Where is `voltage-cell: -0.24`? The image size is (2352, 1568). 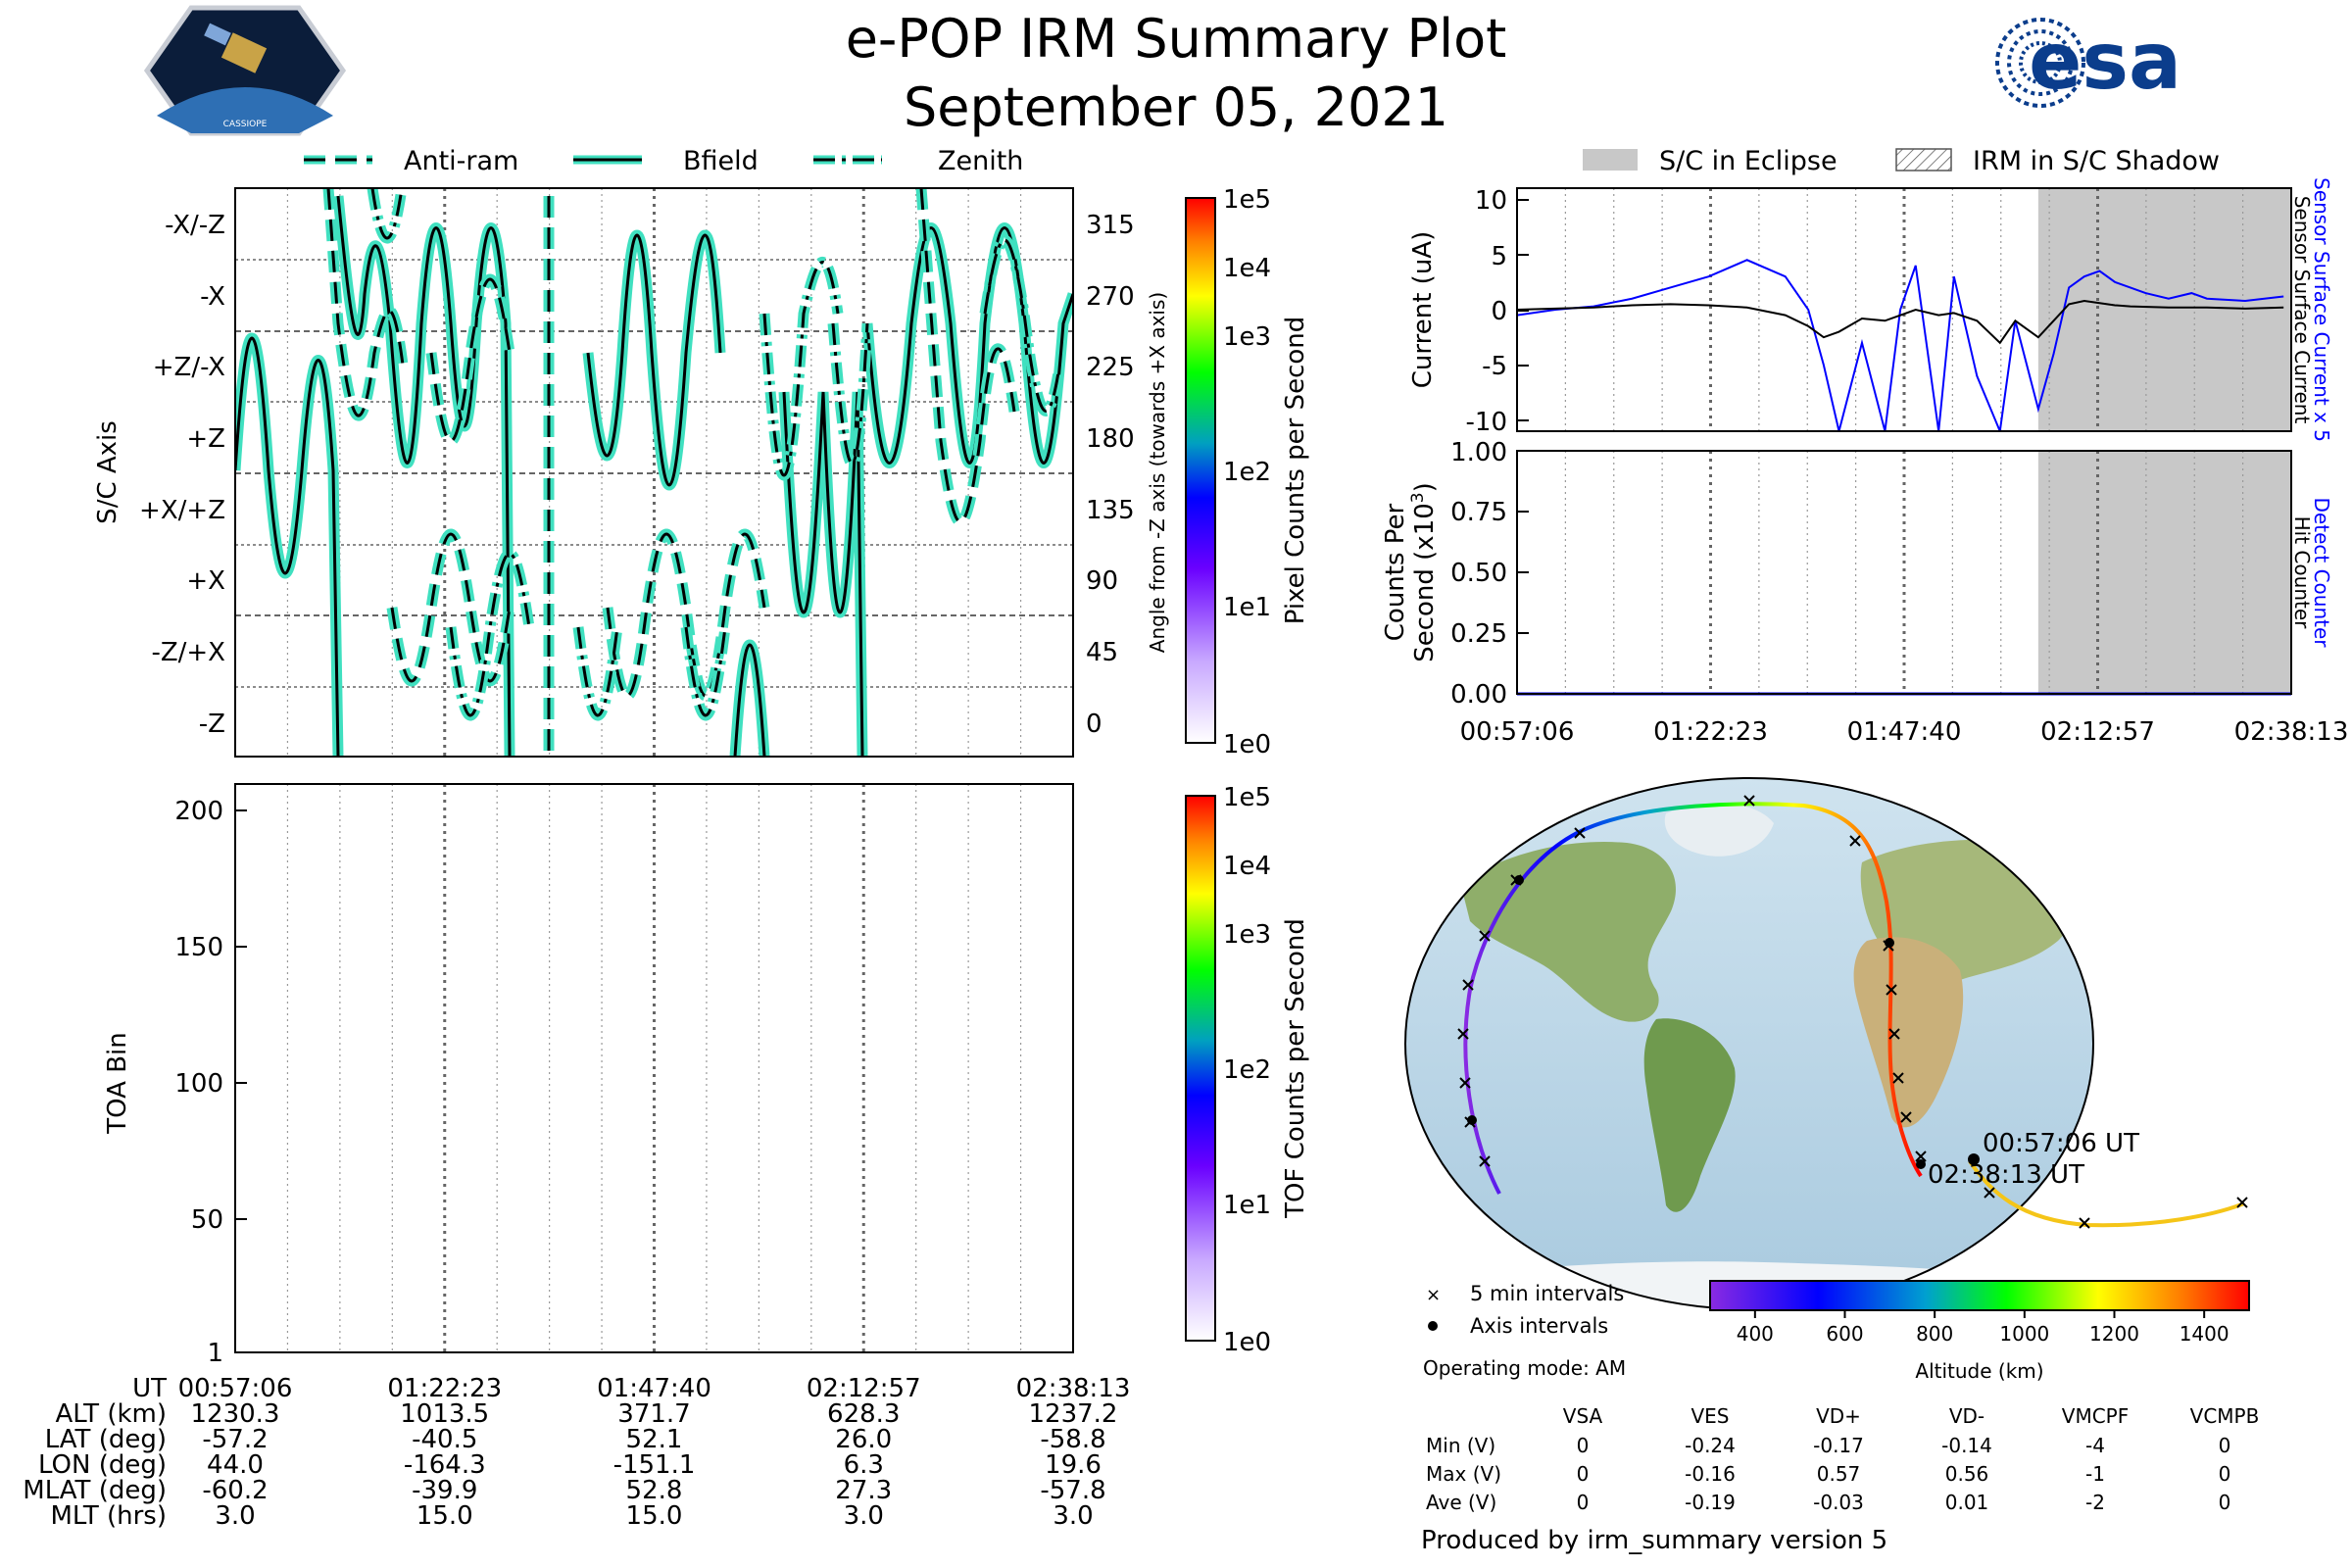 voltage-cell: -0.24 is located at coordinates (1710, 1445).